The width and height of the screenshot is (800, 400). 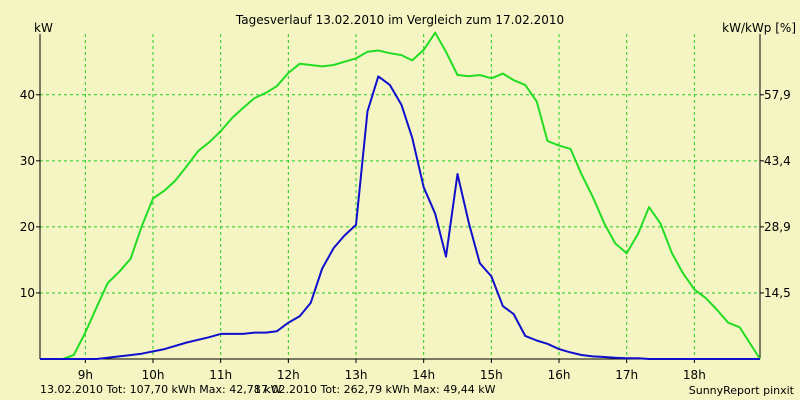 What do you see at coordinates (559, 375) in the screenshot?
I see `x-tick-label: 16h` at bounding box center [559, 375].